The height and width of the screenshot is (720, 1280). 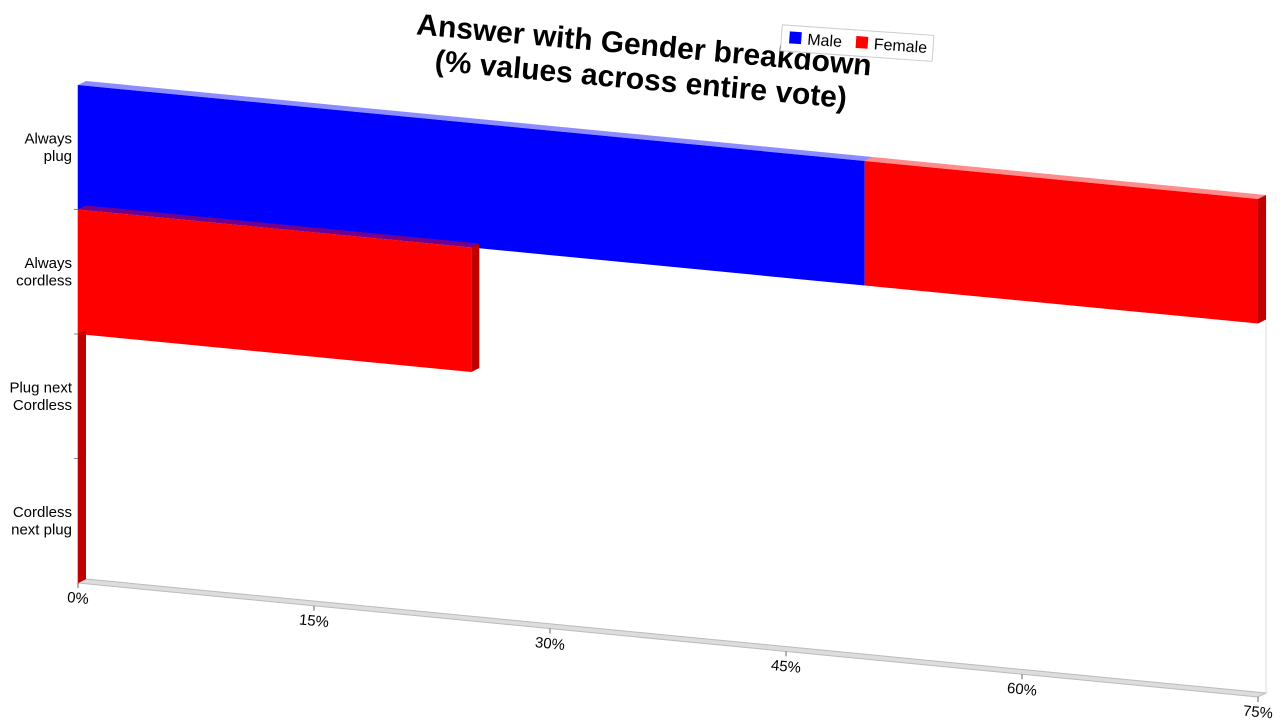 What do you see at coordinates (786, 667) in the screenshot?
I see `x-tick-label: 45%` at bounding box center [786, 667].